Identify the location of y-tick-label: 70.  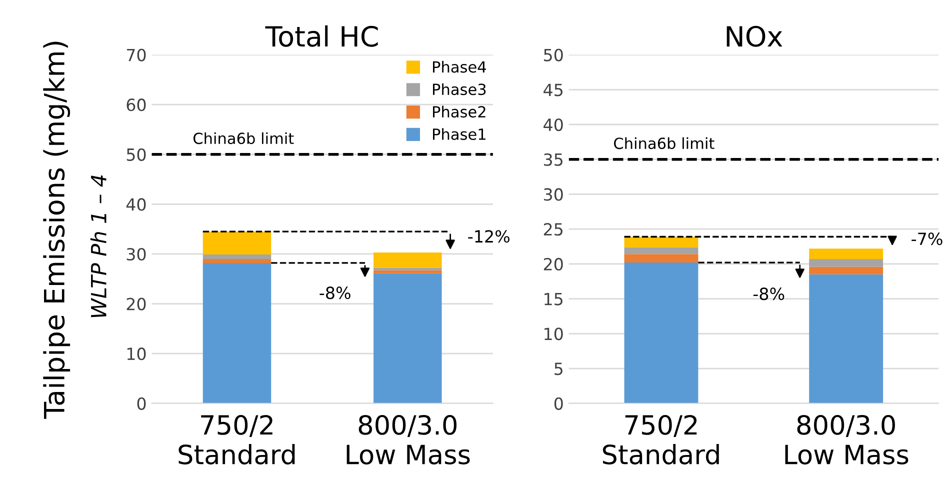
(136, 55).